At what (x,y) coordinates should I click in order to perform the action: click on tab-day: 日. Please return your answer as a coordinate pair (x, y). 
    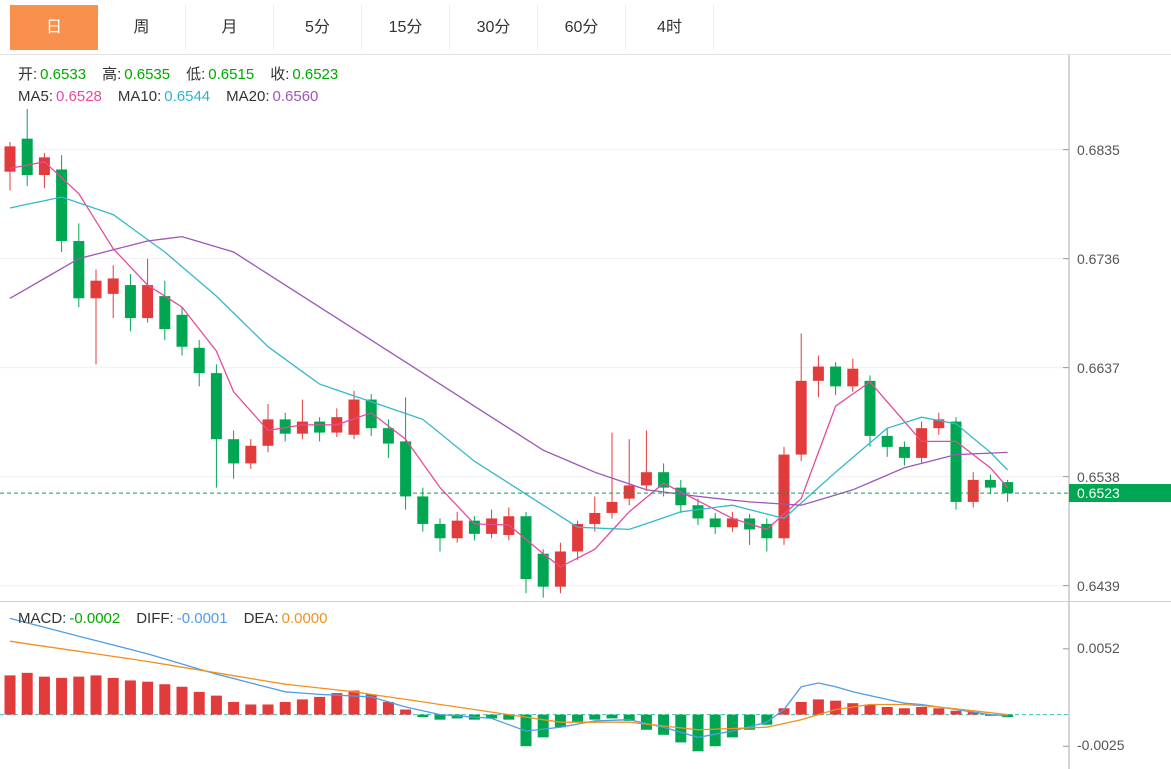
    Looking at the image, I should click on (54, 27).